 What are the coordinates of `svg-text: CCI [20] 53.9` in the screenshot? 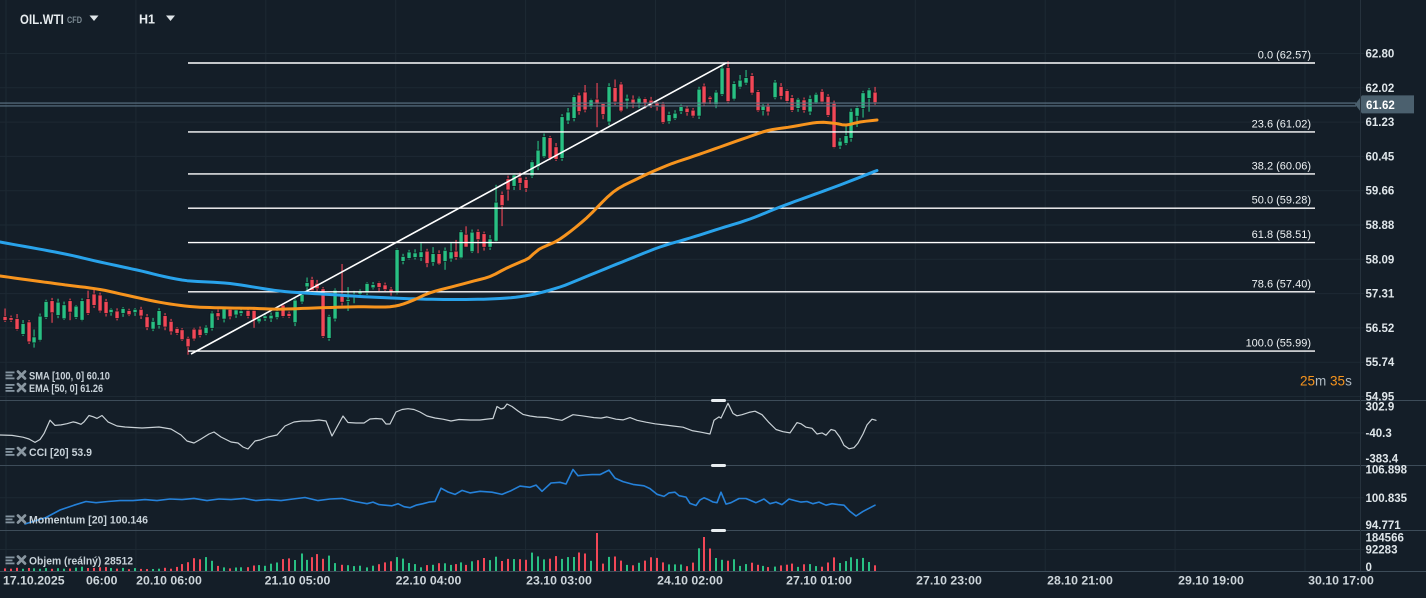 It's located at (60, 453).